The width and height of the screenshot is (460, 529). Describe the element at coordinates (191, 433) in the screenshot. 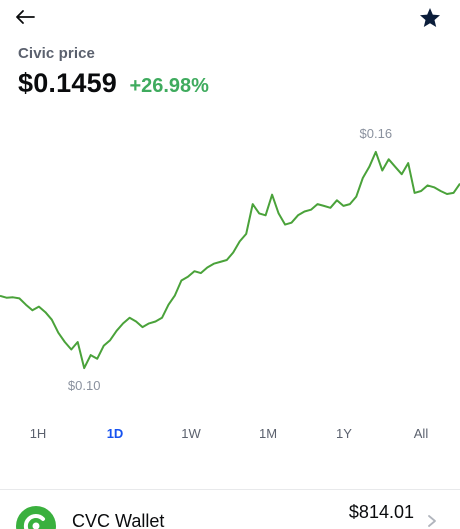

I see `range-tab-1w: 1W` at that location.